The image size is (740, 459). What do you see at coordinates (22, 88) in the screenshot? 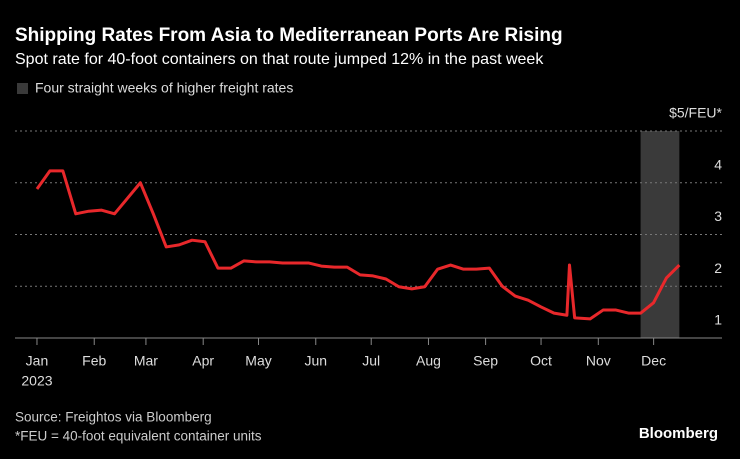
I see `legend-swatch` at bounding box center [22, 88].